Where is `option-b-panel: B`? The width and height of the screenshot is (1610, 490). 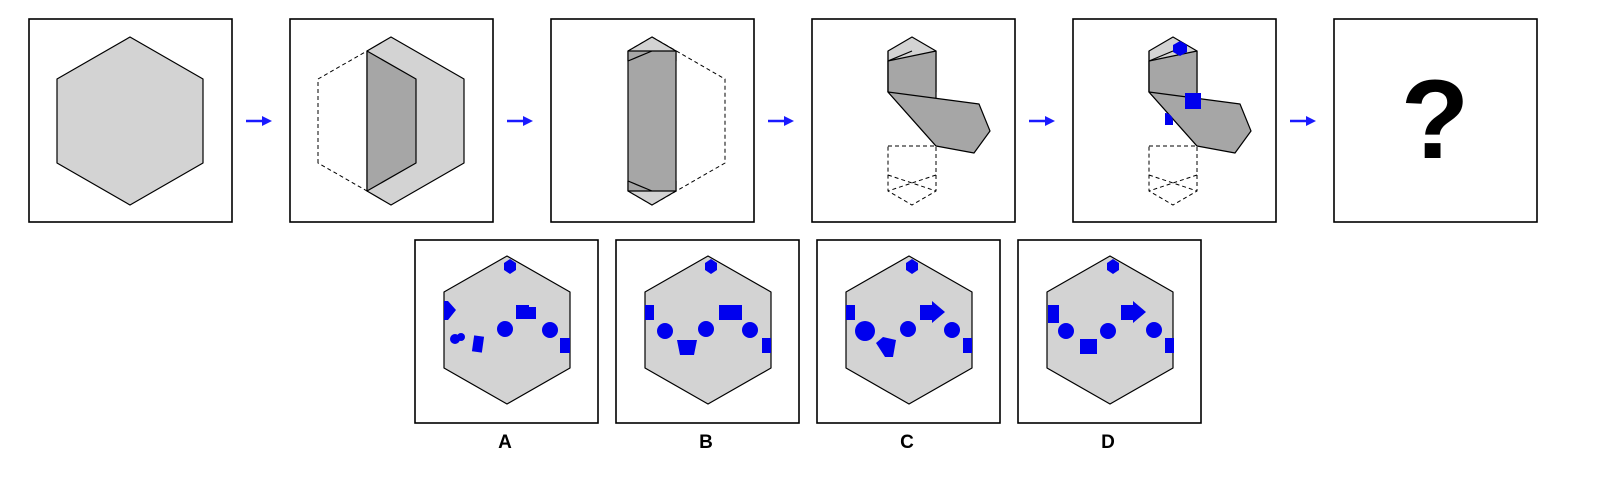 option-b-panel: B is located at coordinates (707, 346).